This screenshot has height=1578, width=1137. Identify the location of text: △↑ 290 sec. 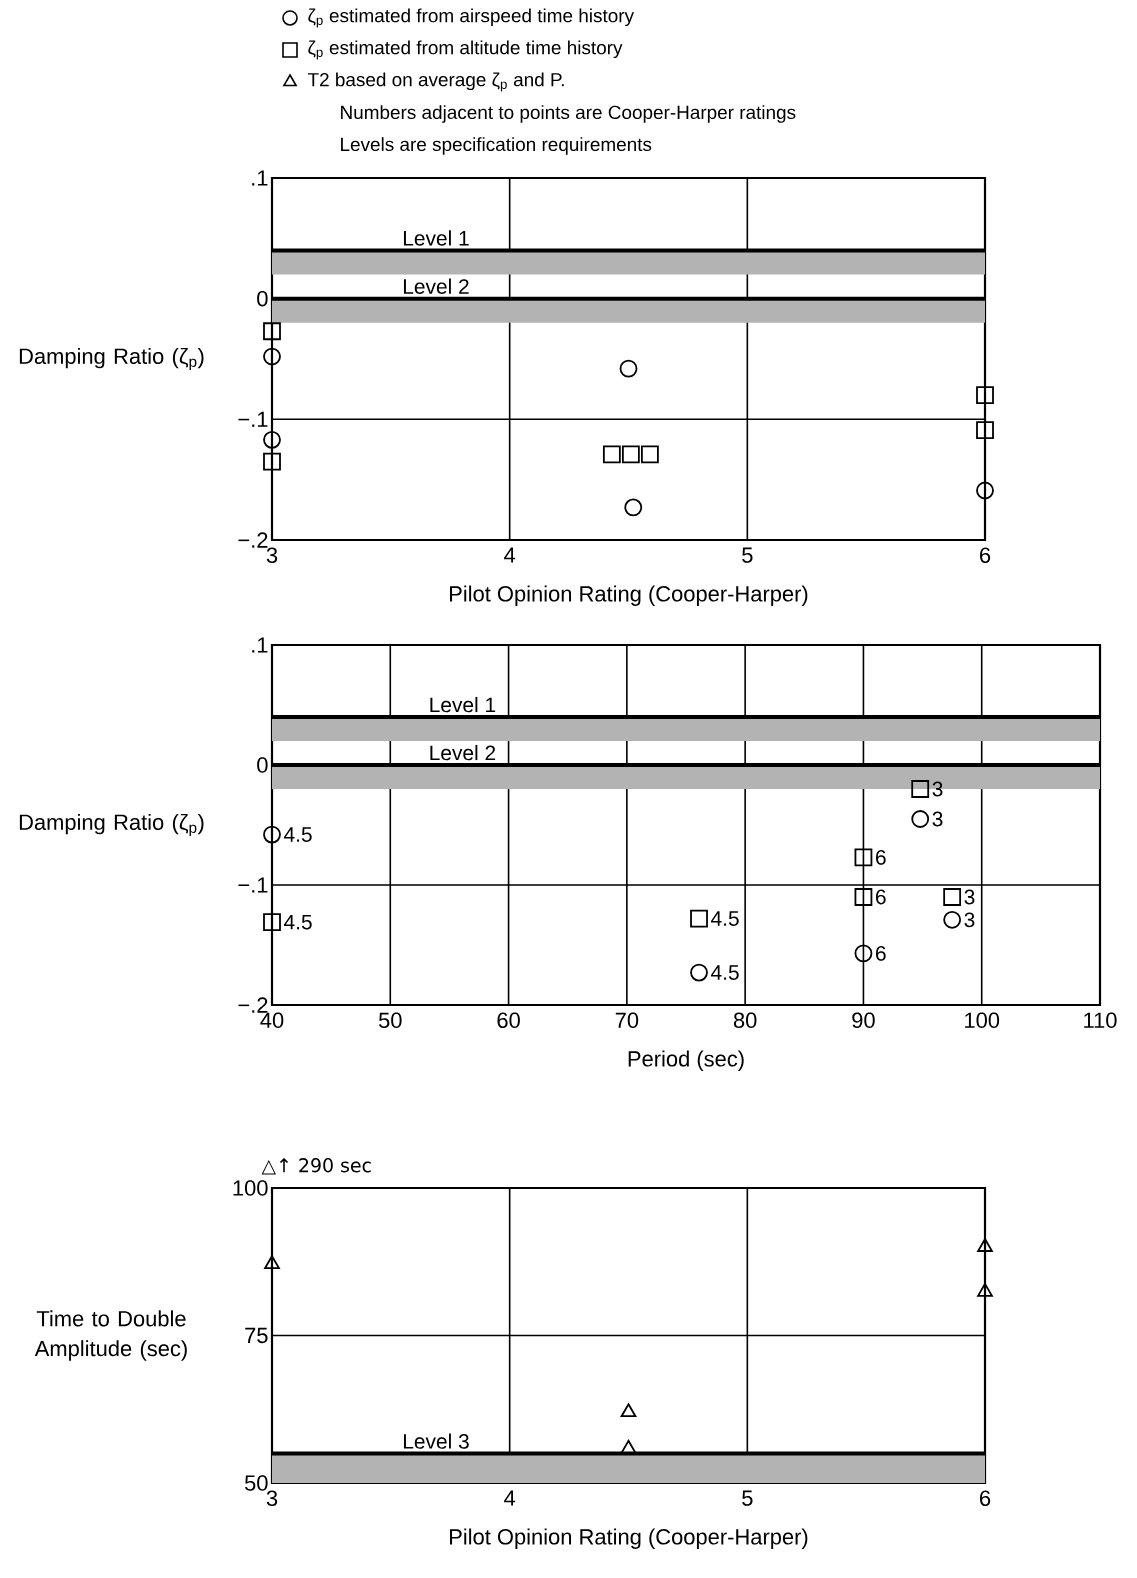
(316, 1166).